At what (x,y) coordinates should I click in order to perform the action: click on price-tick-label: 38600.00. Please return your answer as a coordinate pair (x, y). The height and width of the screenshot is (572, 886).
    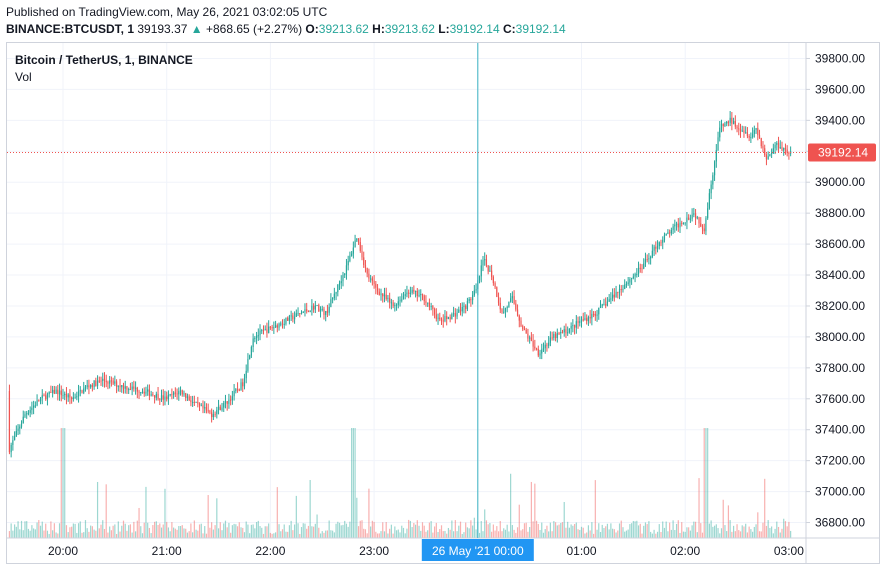
    Looking at the image, I should click on (840, 244).